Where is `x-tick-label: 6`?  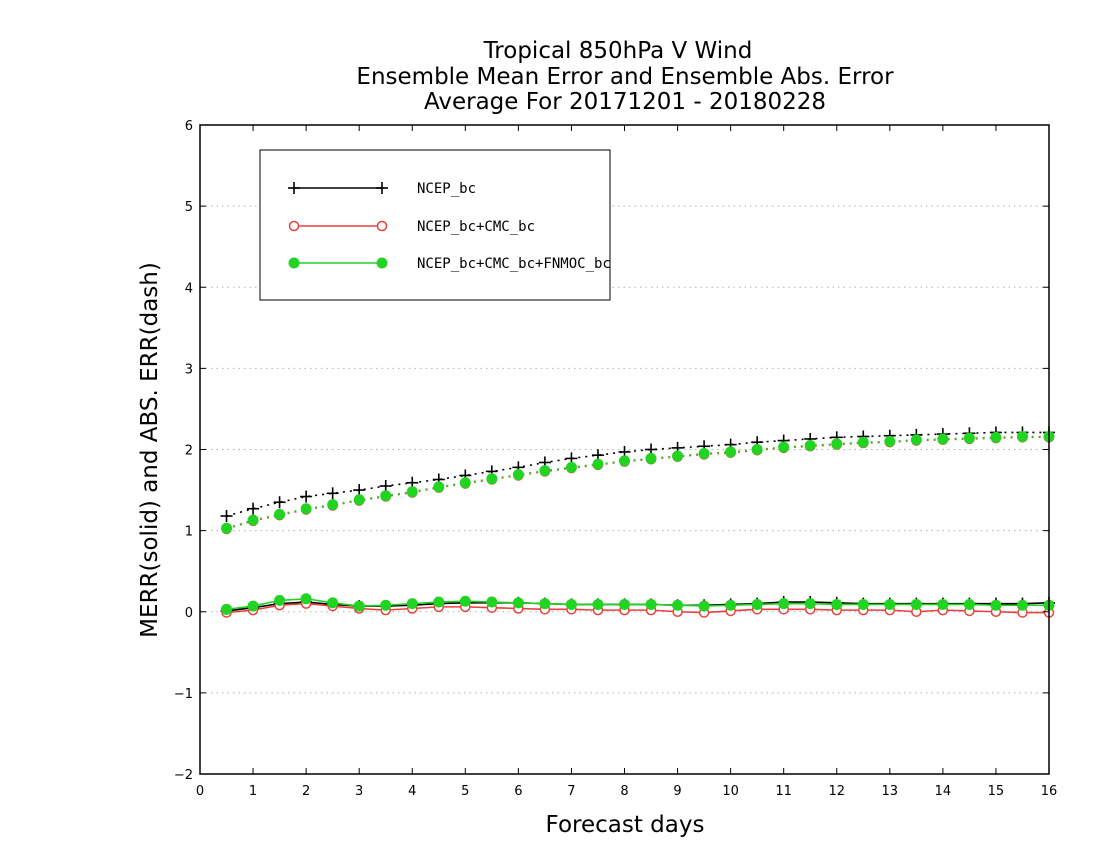 x-tick-label: 6 is located at coordinates (518, 791).